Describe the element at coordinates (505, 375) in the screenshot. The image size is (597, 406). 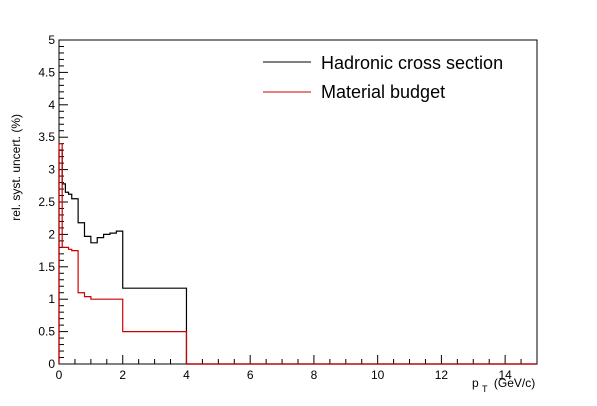
I see `x-tick-label: 14` at that location.